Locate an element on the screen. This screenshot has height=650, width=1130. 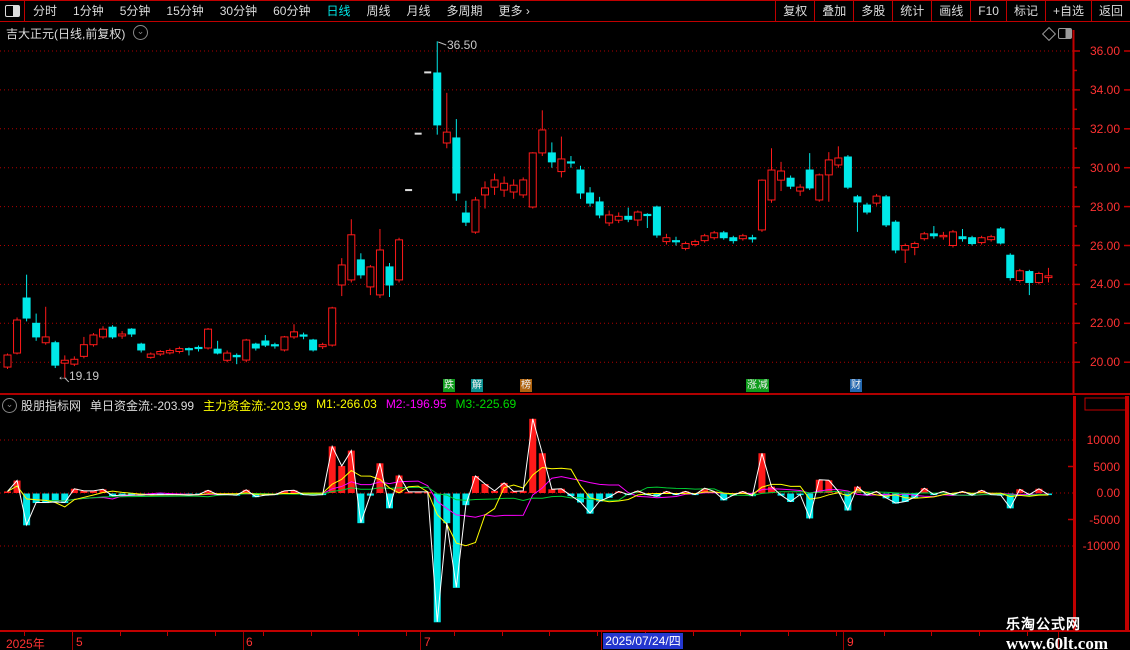
price-tick-label: 30.00 is located at coordinates (1104, 167).